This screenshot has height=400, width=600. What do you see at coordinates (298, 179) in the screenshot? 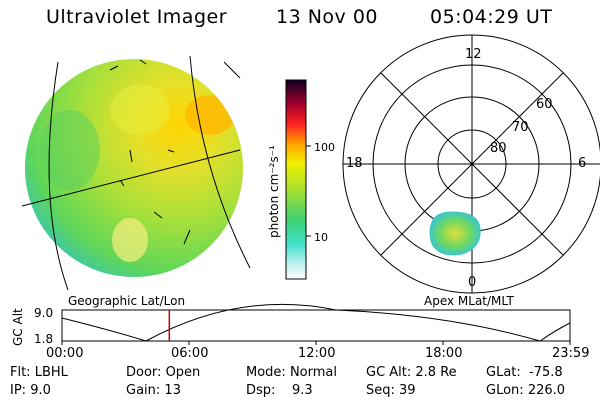
I see `colorbar` at bounding box center [298, 179].